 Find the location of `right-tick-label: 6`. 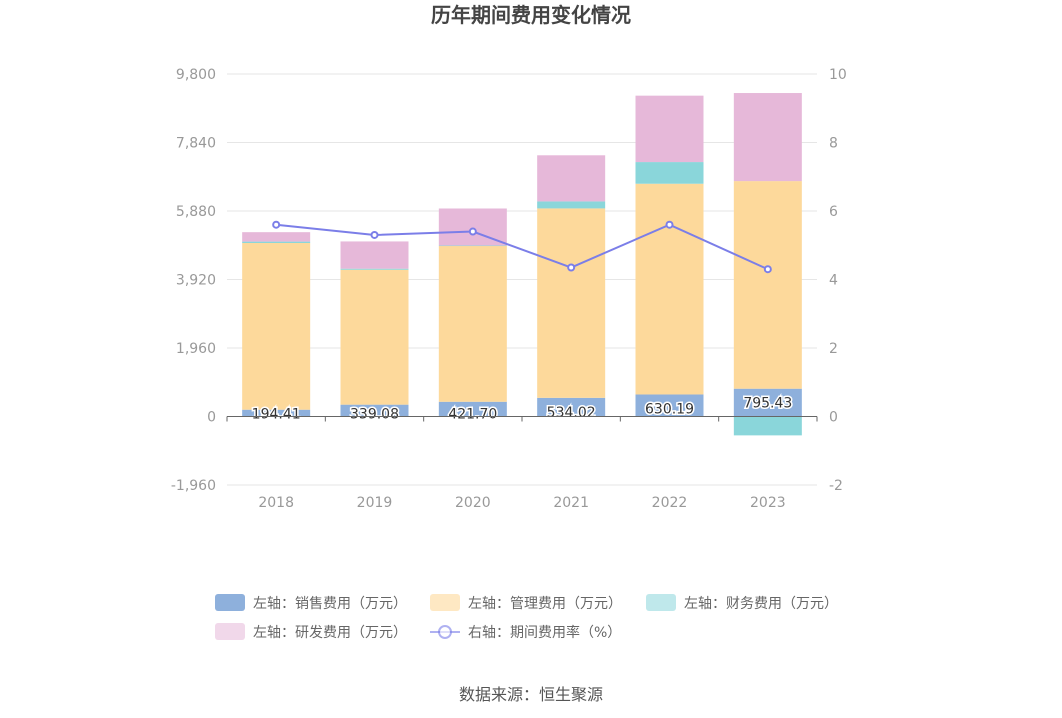

right-tick-label: 6 is located at coordinates (833, 212).